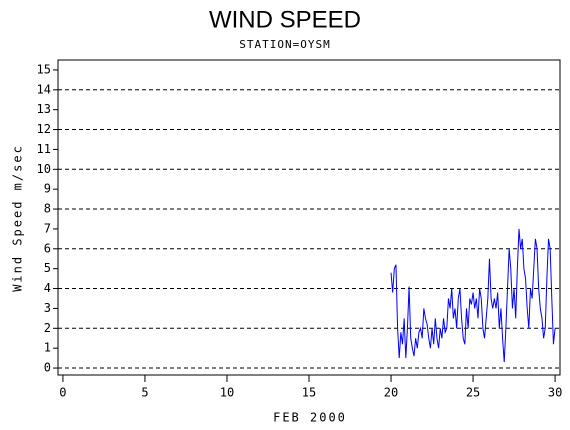 This screenshot has width=570, height=430. Describe the element at coordinates (47, 189) in the screenshot. I see `y-tick-label: 9` at that location.